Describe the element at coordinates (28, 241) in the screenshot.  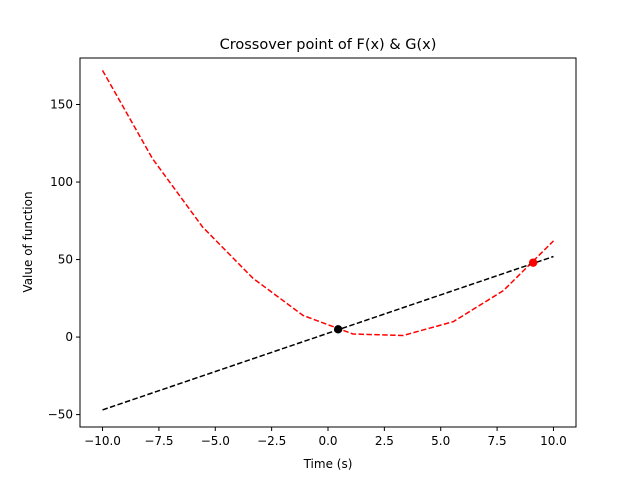
I see `y-axis-label: Value of function` at that location.